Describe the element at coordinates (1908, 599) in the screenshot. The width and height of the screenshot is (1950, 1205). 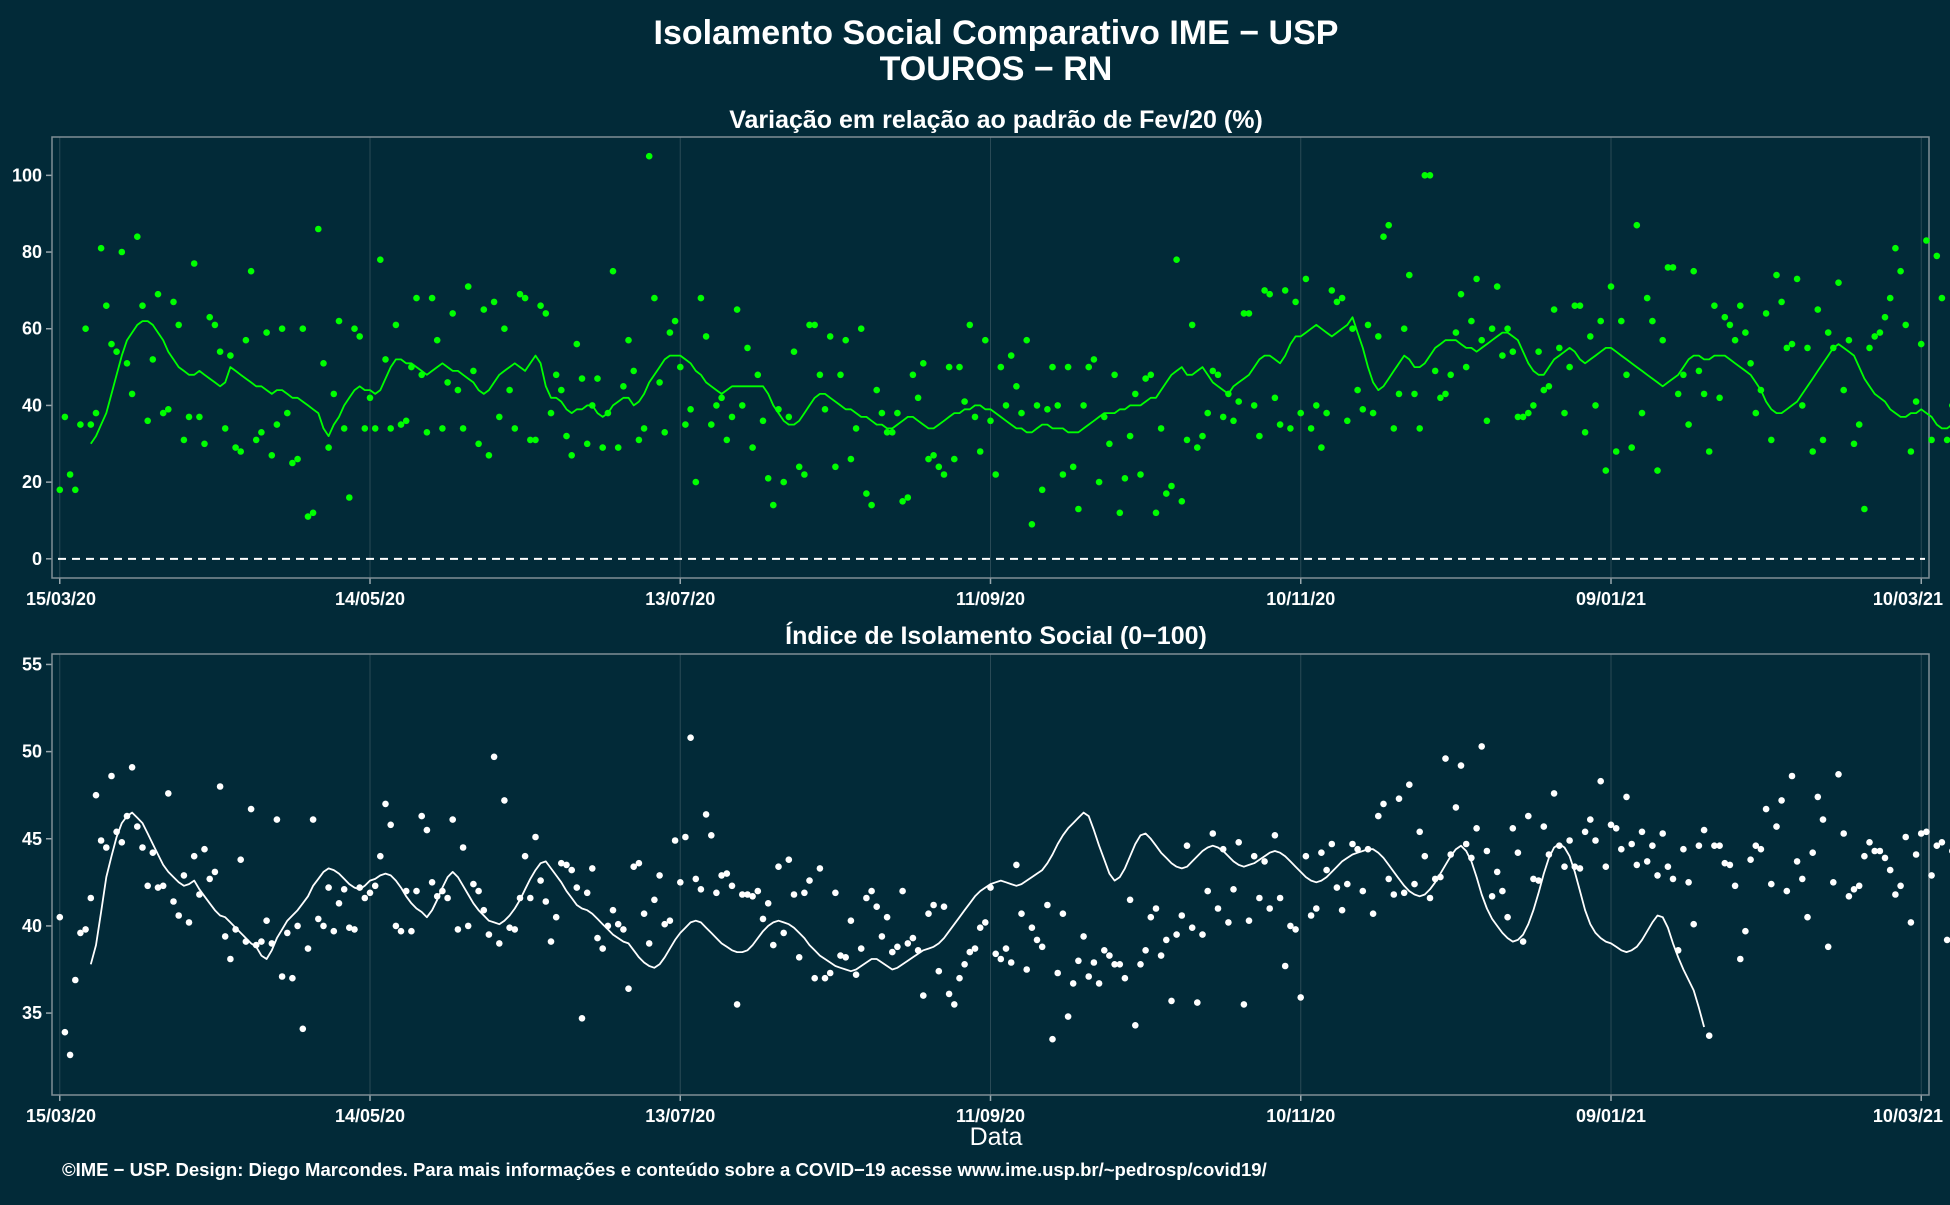
I see `top-x-tick-label: 10/03/21` at that location.